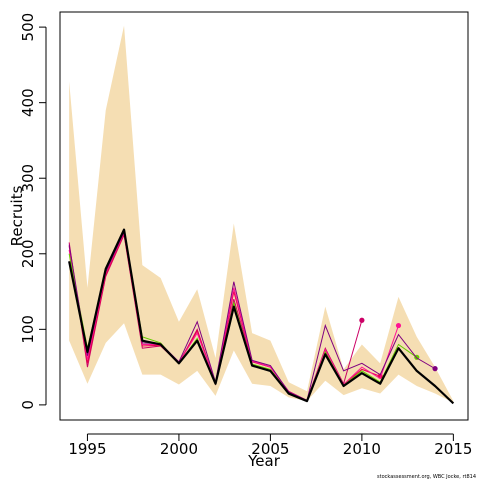  Describe the element at coordinates (362, 449) in the screenshot. I see `x-tick-label-2010: 2010` at that location.